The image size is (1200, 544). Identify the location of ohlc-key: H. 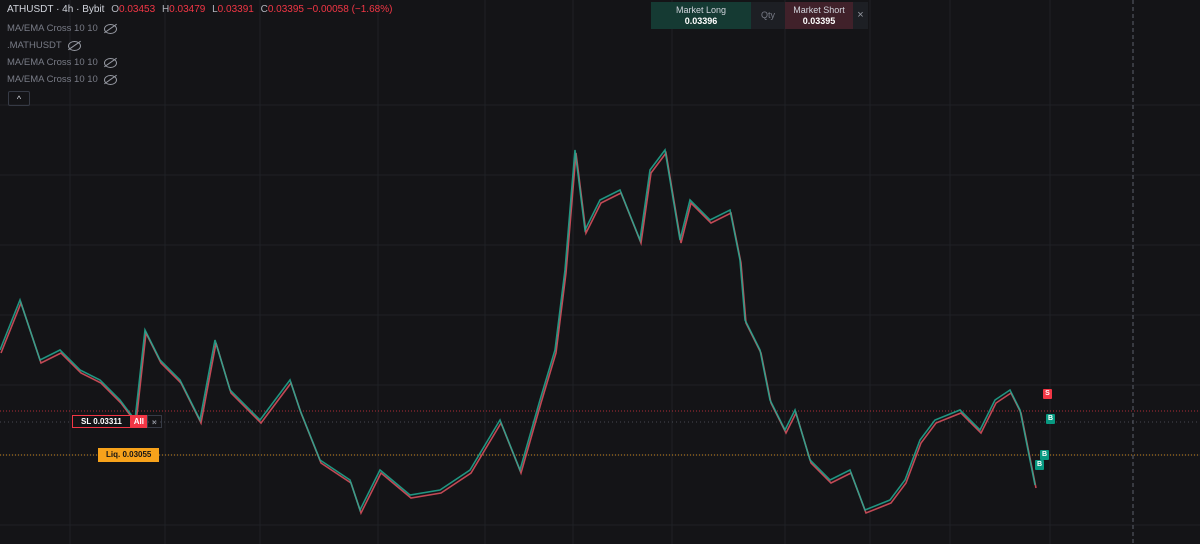
(165, 9).